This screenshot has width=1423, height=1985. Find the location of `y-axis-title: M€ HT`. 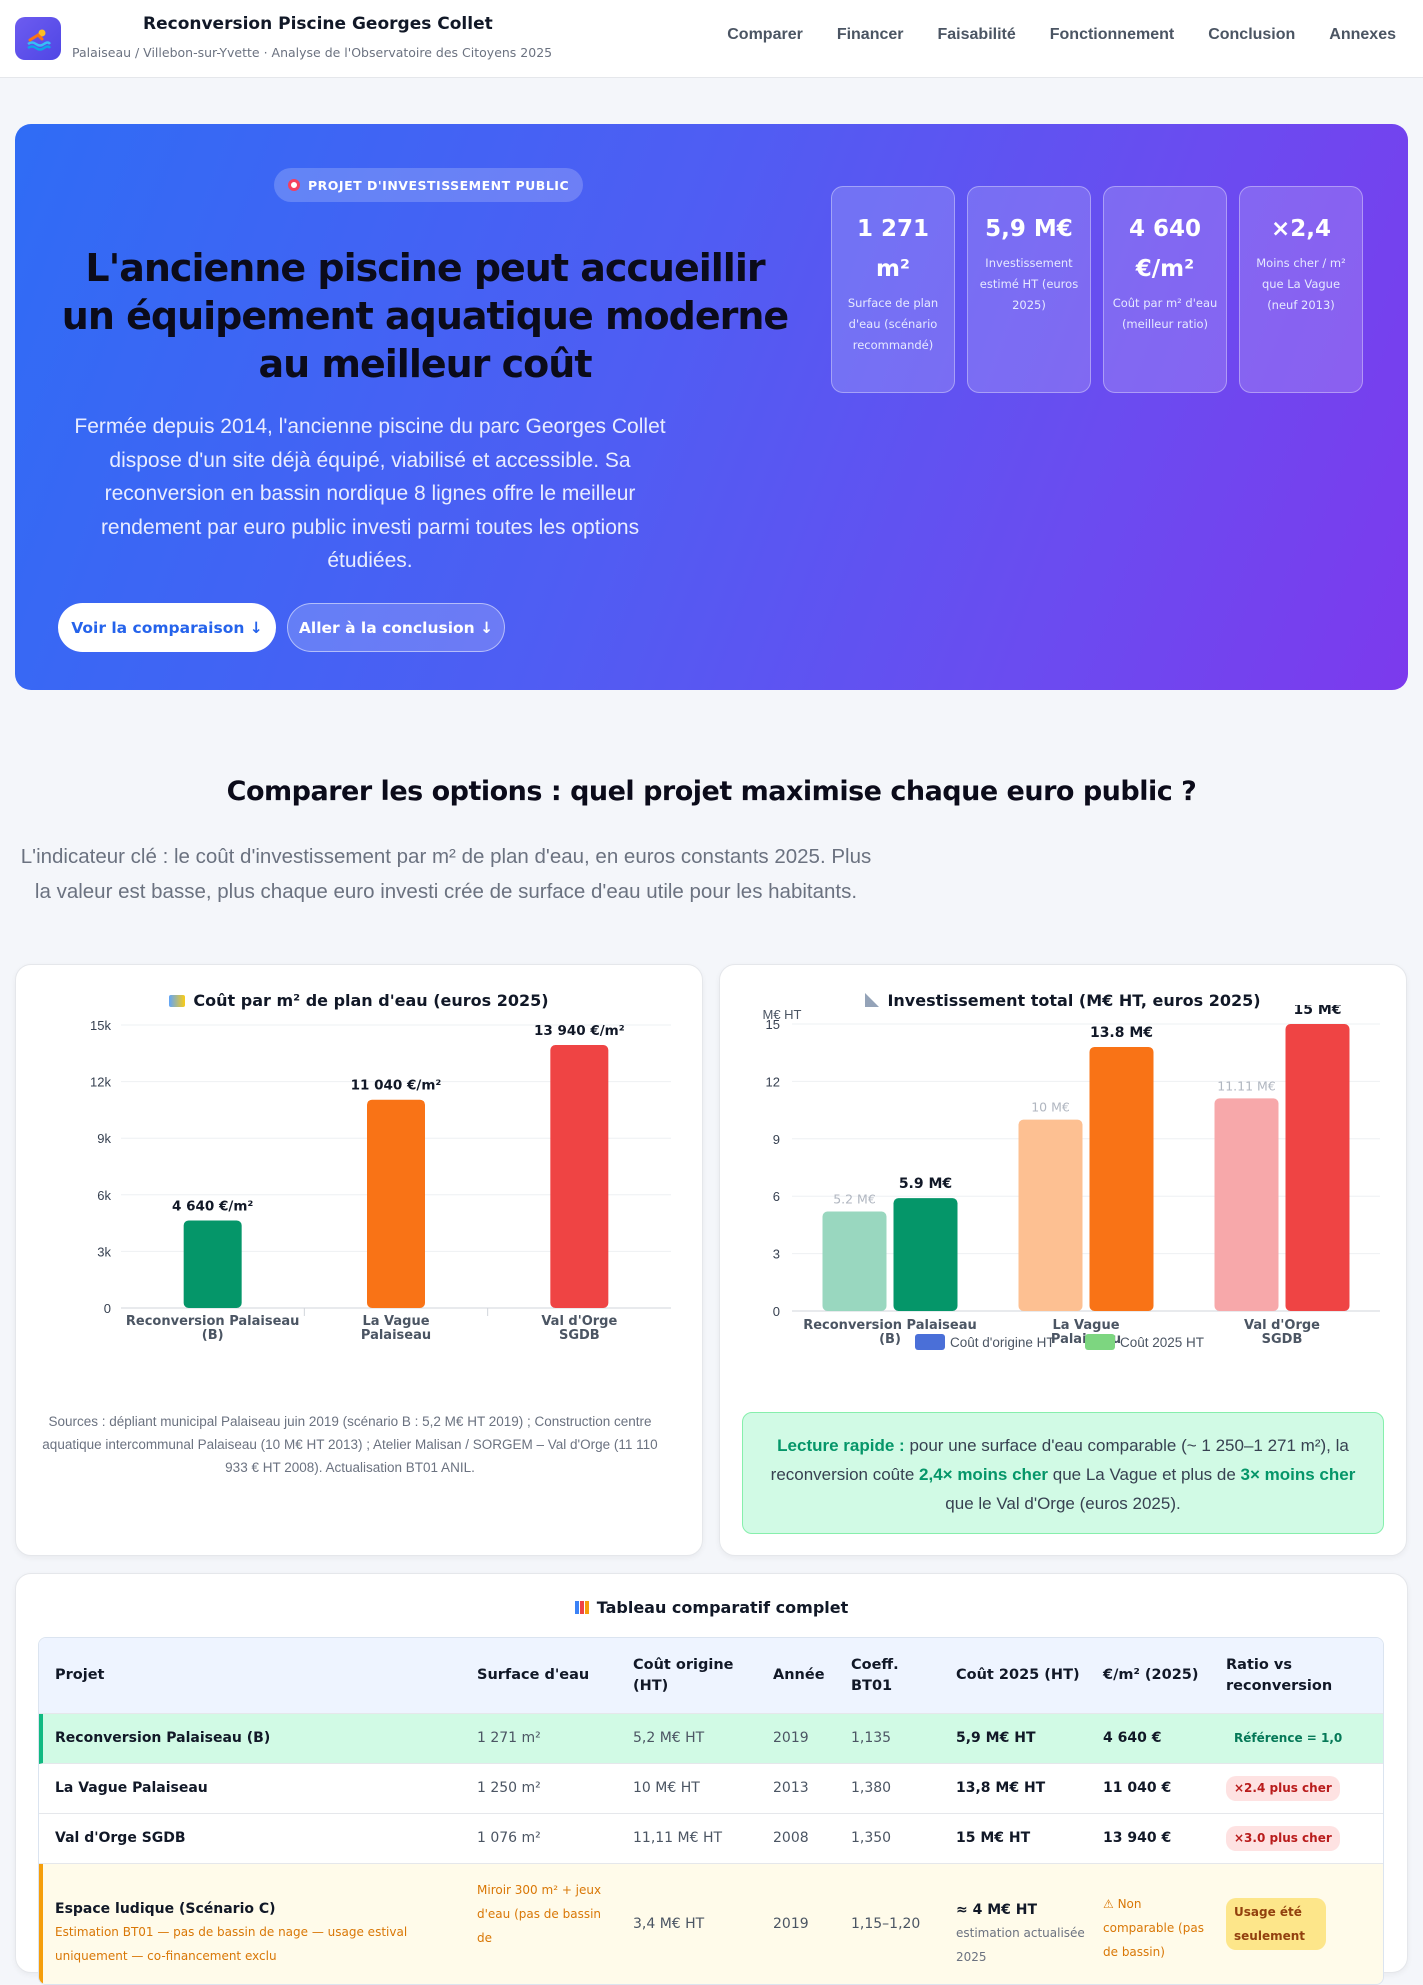

y-axis-title: M€ HT is located at coordinates (782, 1014).